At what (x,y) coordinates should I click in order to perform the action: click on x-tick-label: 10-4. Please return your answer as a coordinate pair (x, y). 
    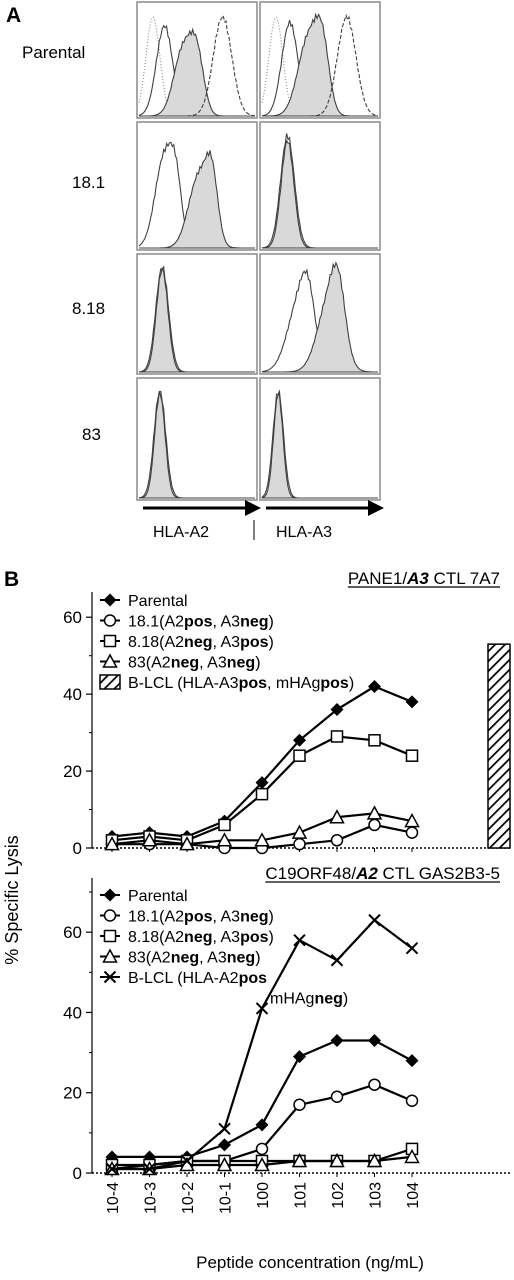
    Looking at the image, I should click on (113, 1198).